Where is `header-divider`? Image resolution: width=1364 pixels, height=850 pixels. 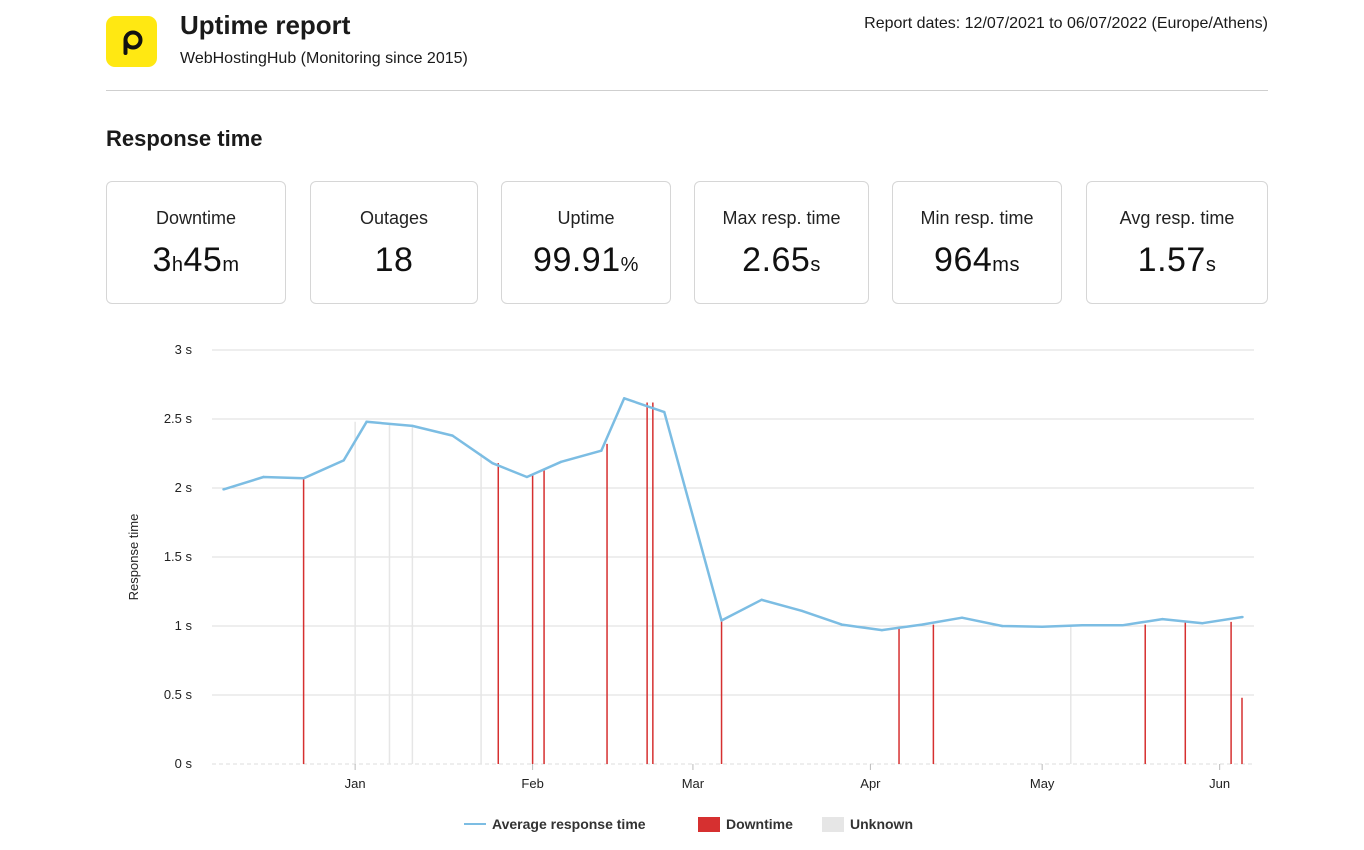
header-divider is located at coordinates (687, 90).